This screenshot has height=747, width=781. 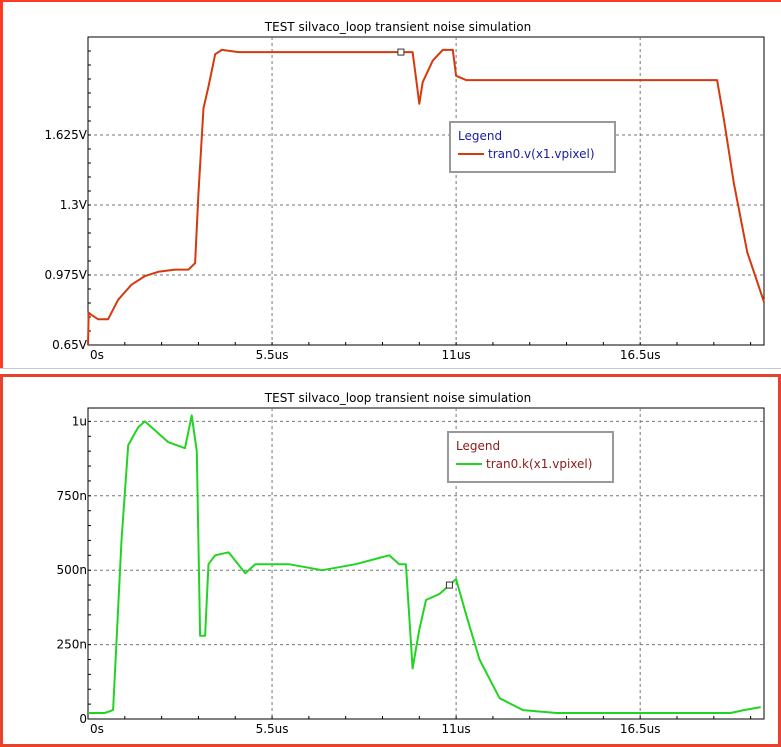 I want to click on legend-entry: tran0.k(x1.vpixel), so click(x=539, y=464).